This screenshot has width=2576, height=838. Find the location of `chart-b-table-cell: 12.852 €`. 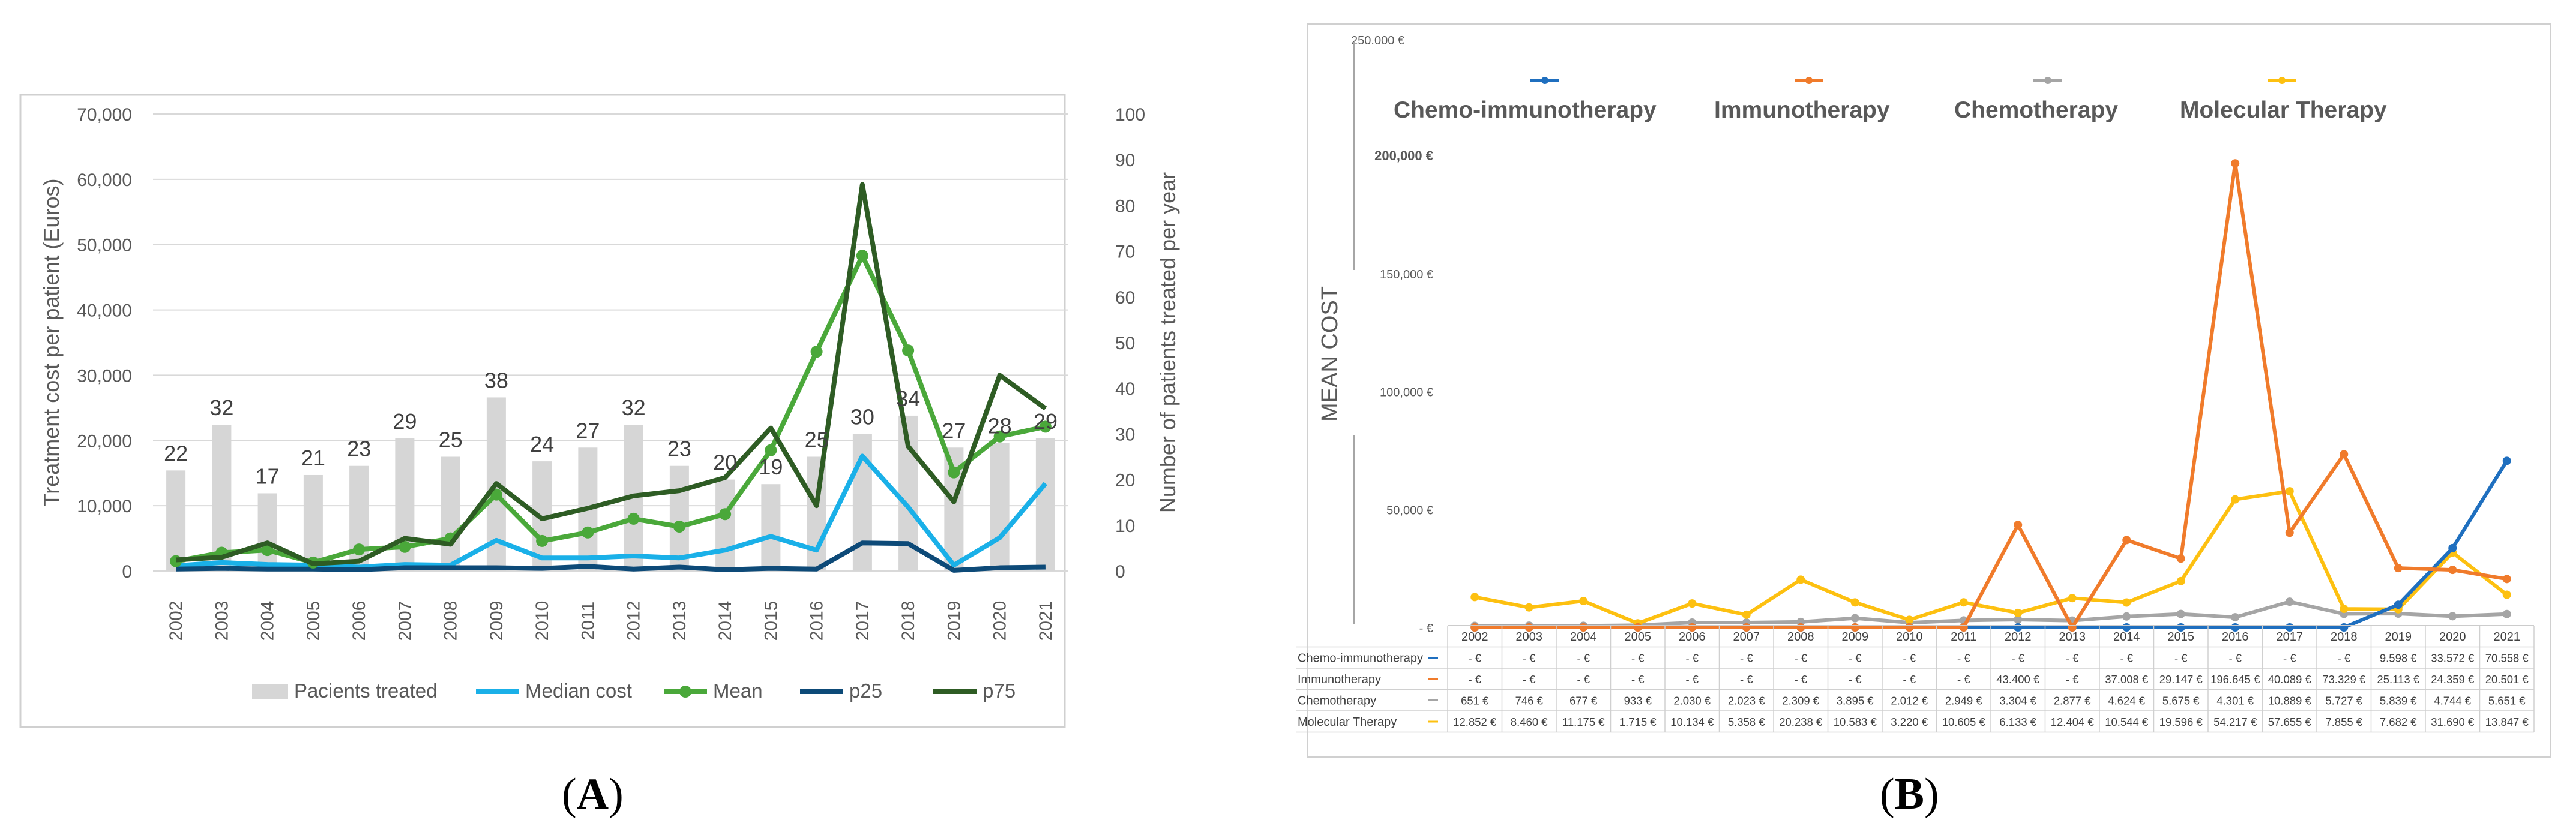

chart-b-table-cell: 12.852 € is located at coordinates (1475, 722).